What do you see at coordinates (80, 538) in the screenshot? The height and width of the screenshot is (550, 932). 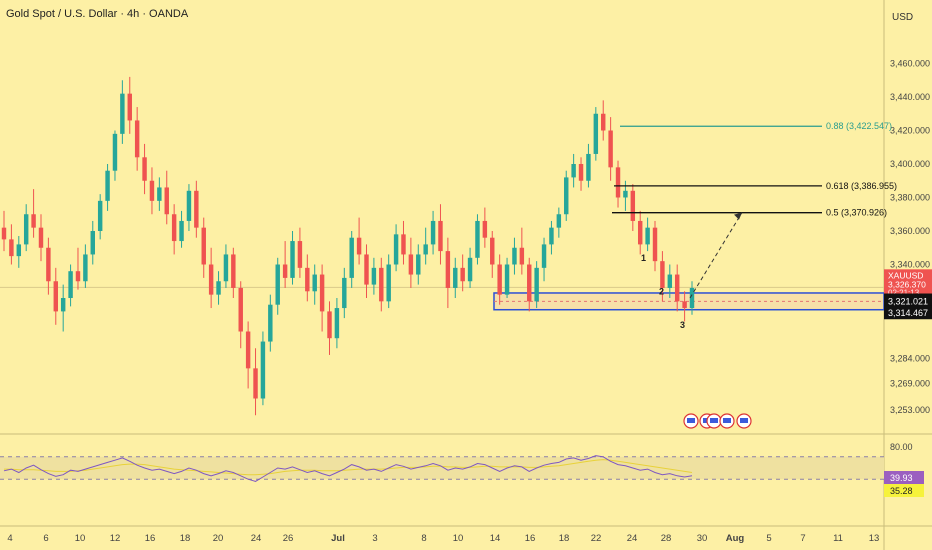 I see `x-tick-label: 10` at bounding box center [80, 538].